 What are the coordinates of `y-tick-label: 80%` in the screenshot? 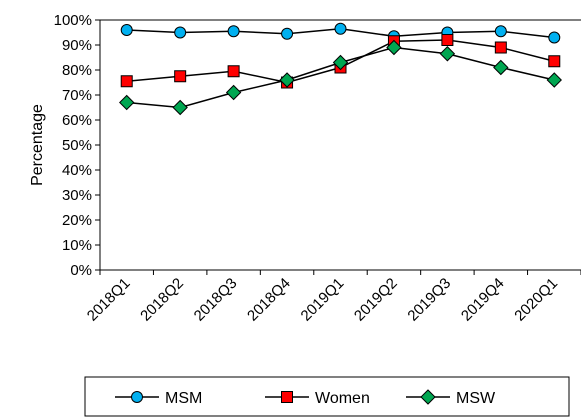 It's located at (77, 70).